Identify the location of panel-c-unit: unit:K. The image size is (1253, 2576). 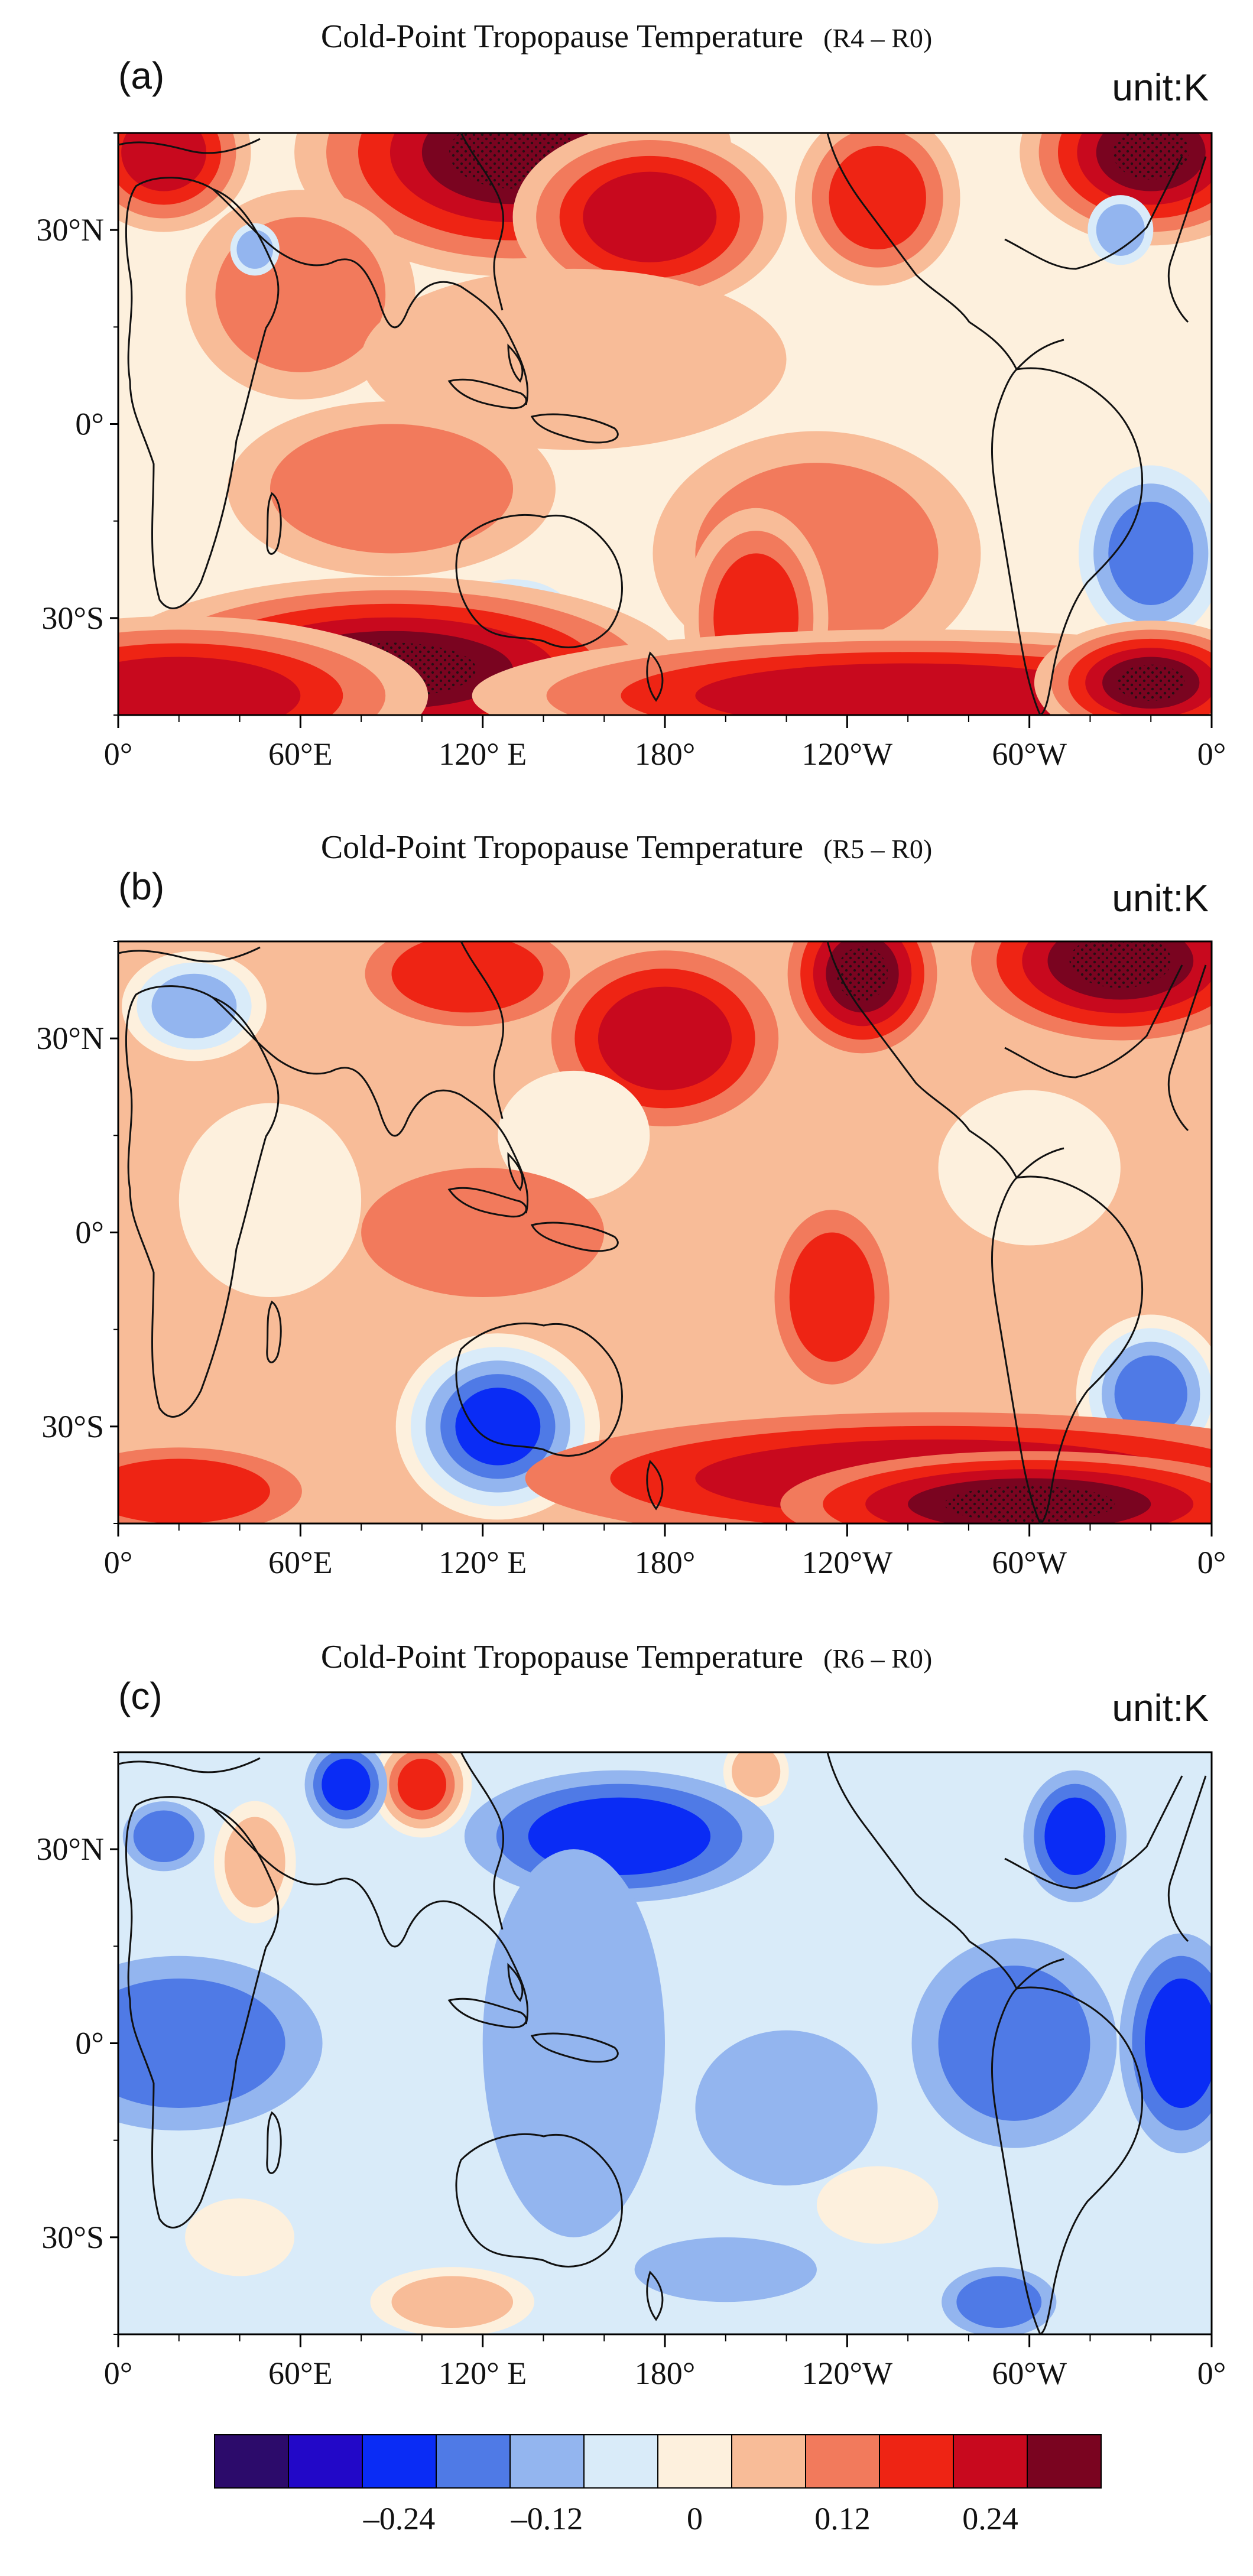
(1160, 1708).